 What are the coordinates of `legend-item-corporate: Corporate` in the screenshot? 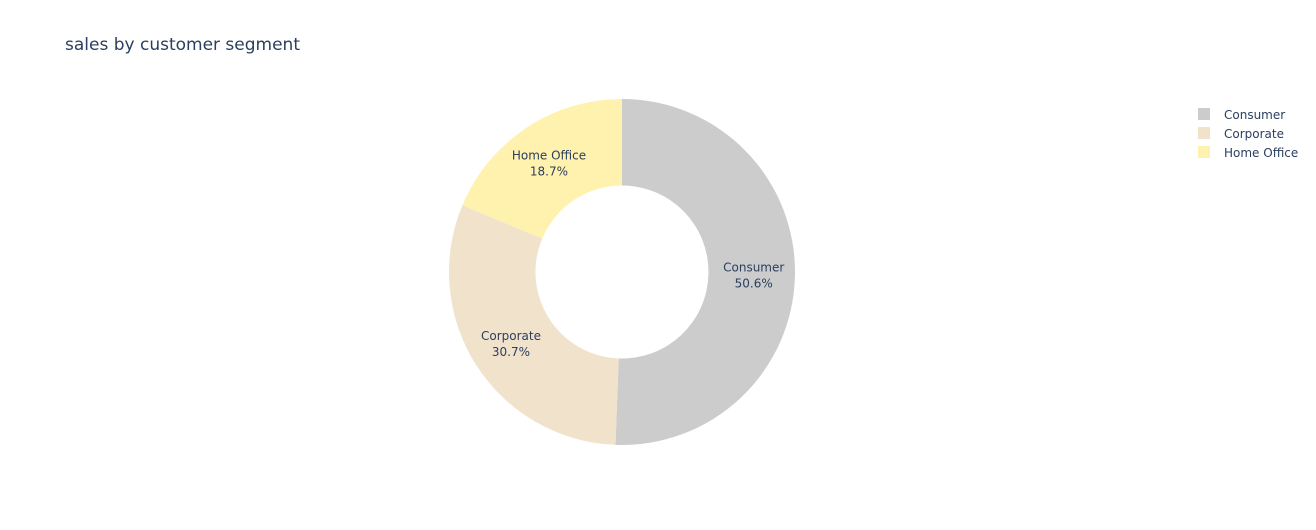 It's located at (1241, 134).